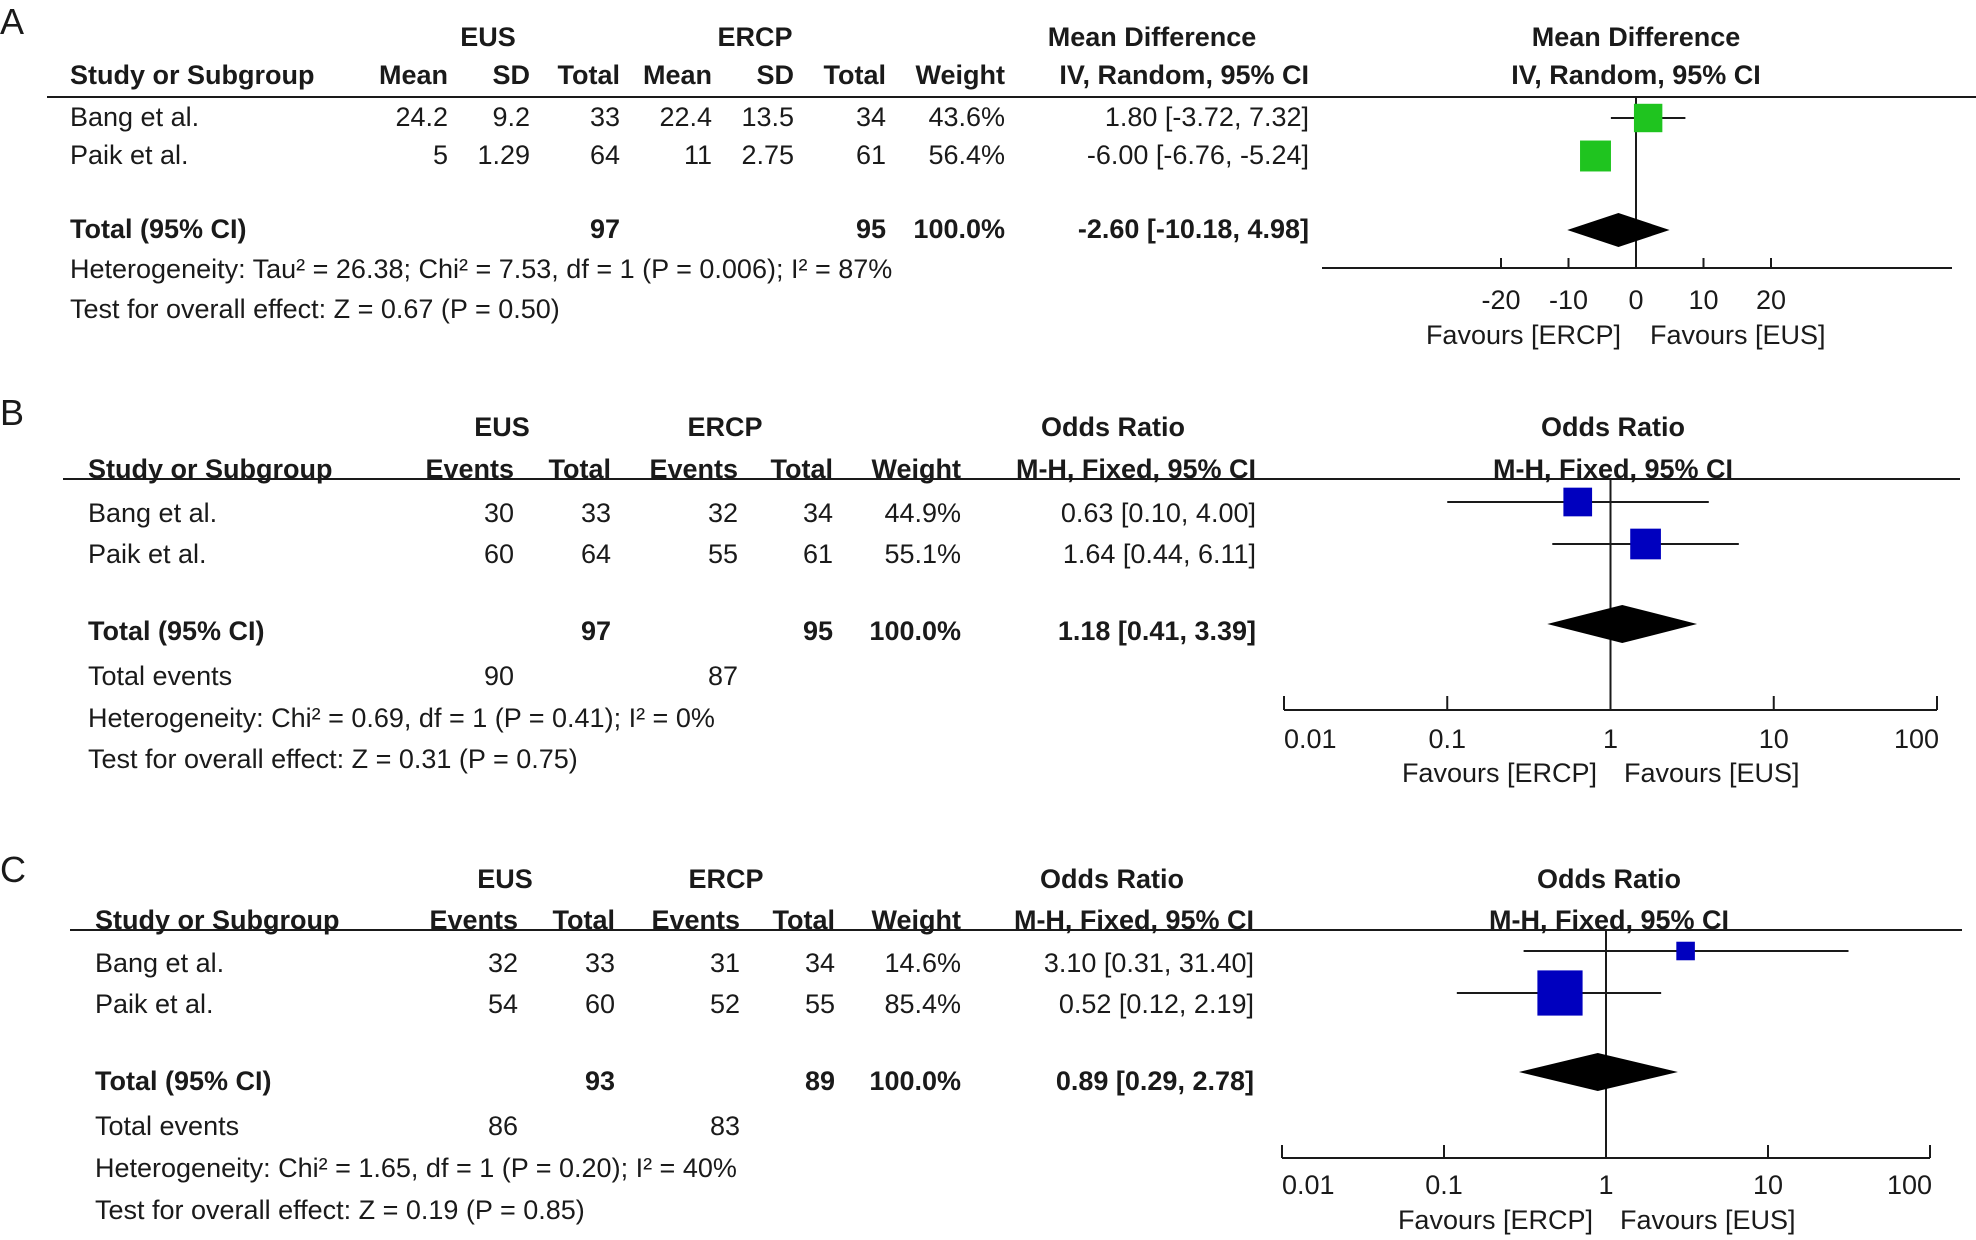 The height and width of the screenshot is (1240, 1976). Describe the element at coordinates (725, 1004) in the screenshot. I see `study-cell: 52` at that location.